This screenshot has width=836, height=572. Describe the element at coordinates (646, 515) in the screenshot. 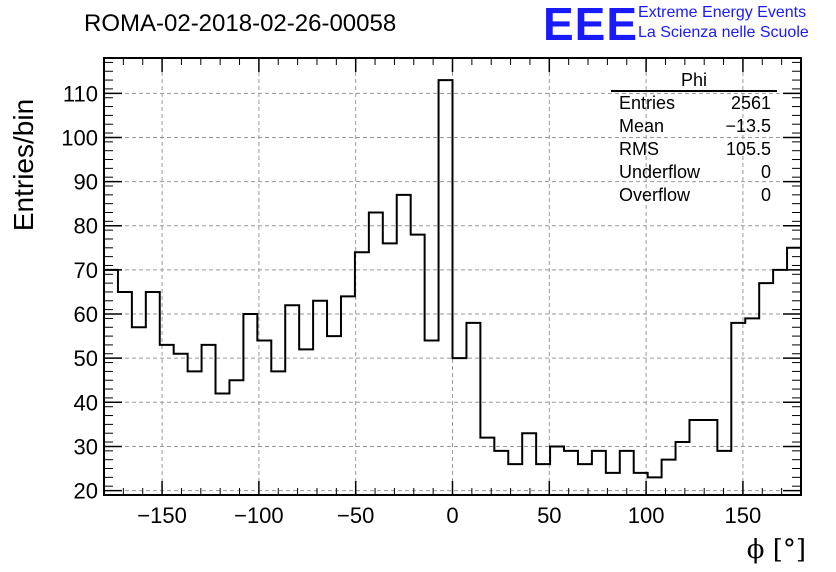

I see `x-tick-label: 100` at that location.